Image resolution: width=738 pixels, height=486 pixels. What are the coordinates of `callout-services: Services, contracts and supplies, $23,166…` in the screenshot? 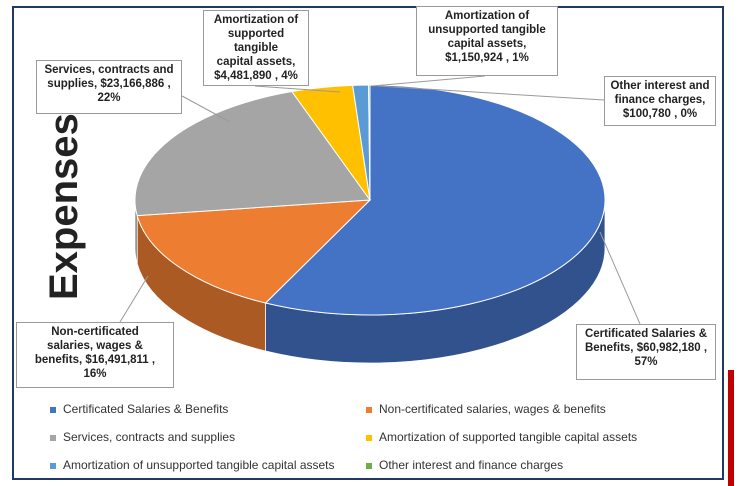 It's located at (109, 87).